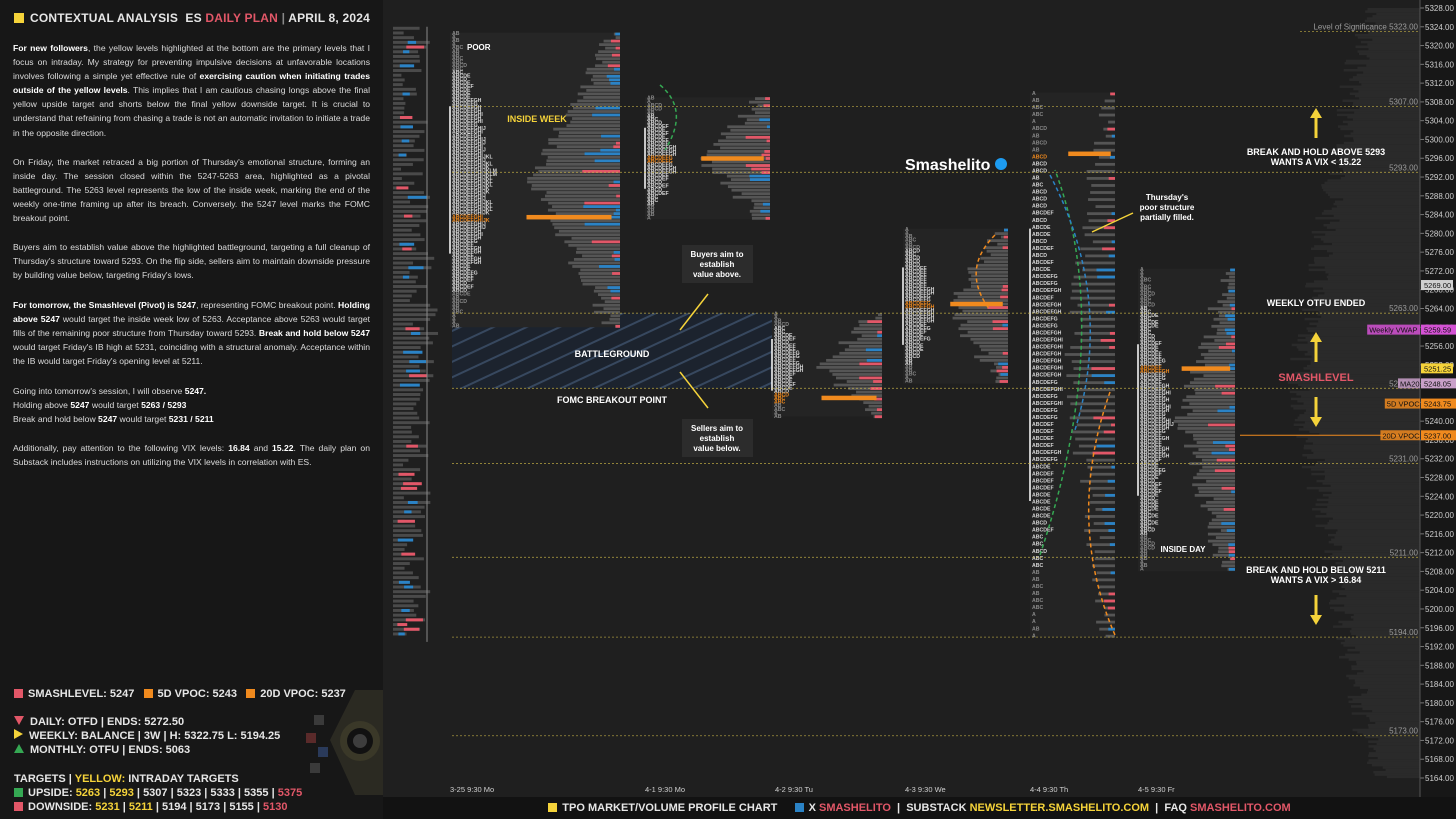  What do you see at coordinates (471, 214) in the screenshot?
I see `tpo-letters: ABCDEFGHIJK` at bounding box center [471, 214].